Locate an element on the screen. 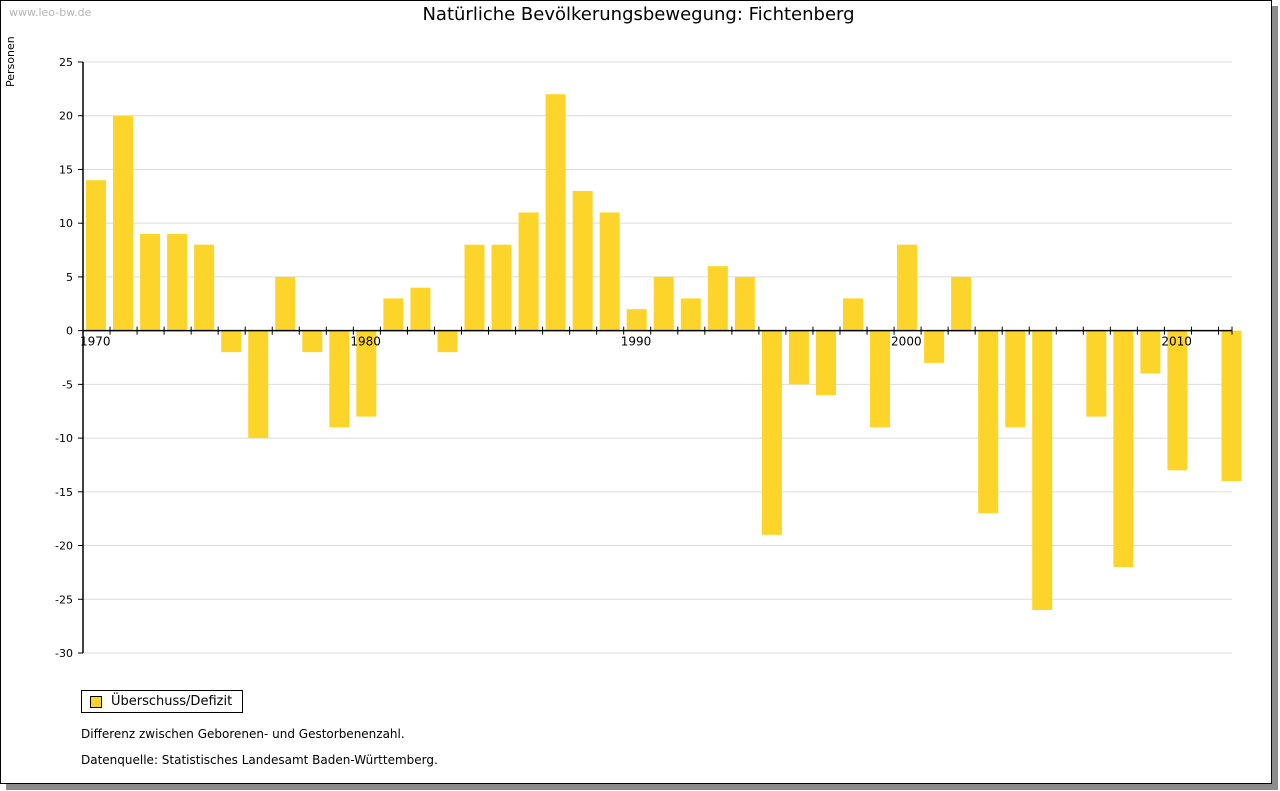  y-tick-label: -30 is located at coordinates (64, 653).